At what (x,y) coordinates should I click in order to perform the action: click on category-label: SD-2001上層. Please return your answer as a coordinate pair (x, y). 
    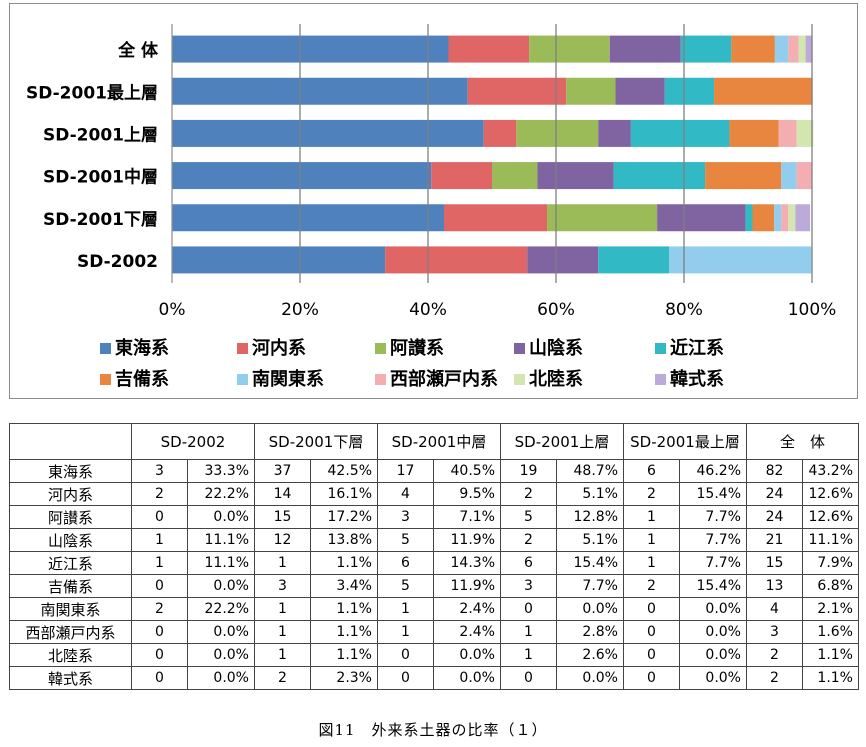
    Looking at the image, I should click on (100, 135).